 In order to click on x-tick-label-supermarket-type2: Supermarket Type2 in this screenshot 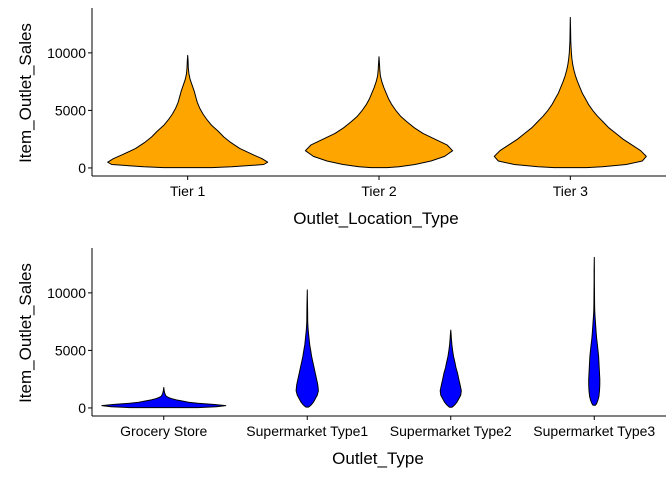, I will do `click(451, 431)`.